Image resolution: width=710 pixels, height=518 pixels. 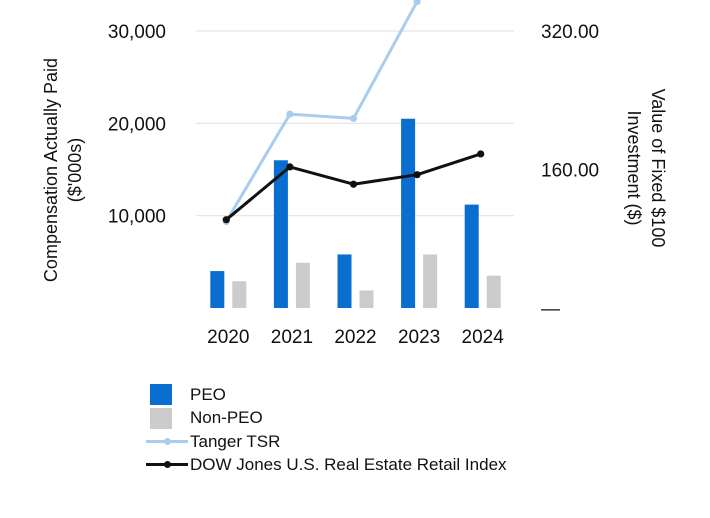 I want to click on bar-non-peo-2024, so click(x=493, y=291).